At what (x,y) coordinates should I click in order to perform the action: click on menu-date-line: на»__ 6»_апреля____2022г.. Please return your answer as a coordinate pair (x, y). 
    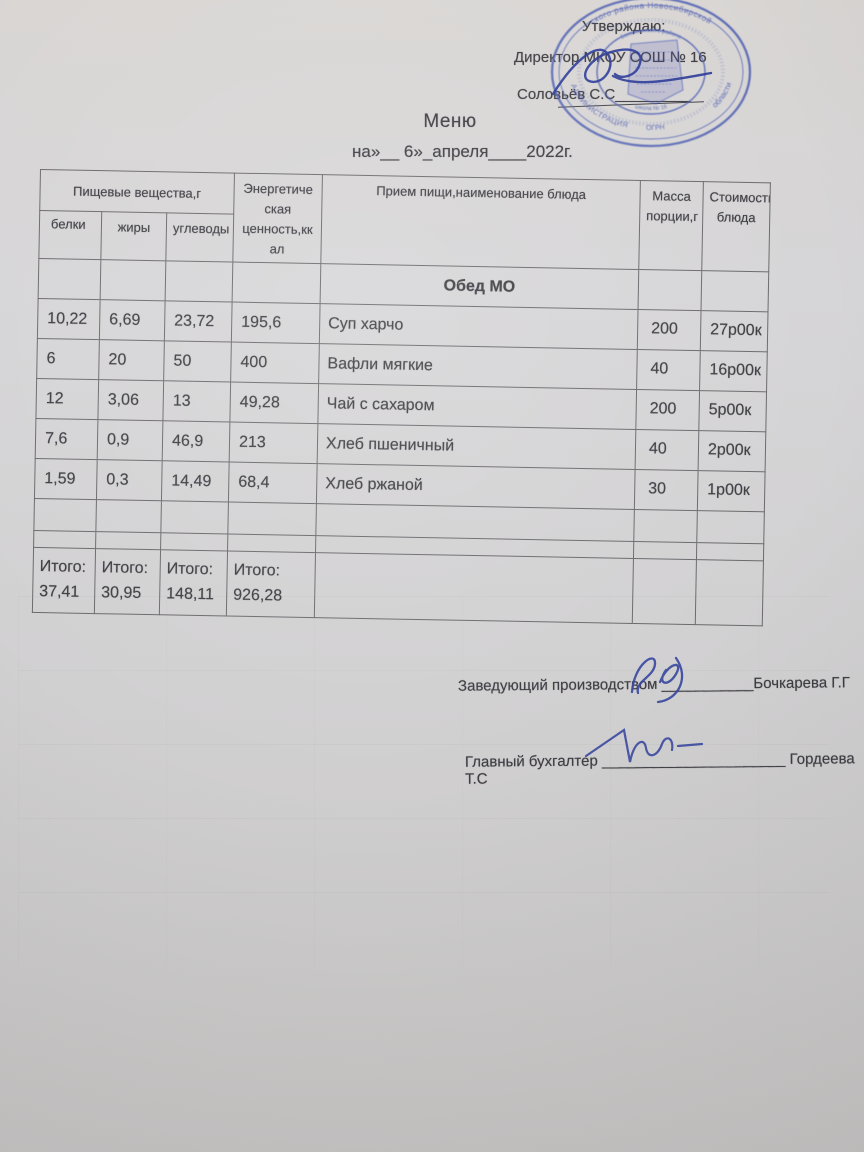
    Looking at the image, I should click on (462, 151).